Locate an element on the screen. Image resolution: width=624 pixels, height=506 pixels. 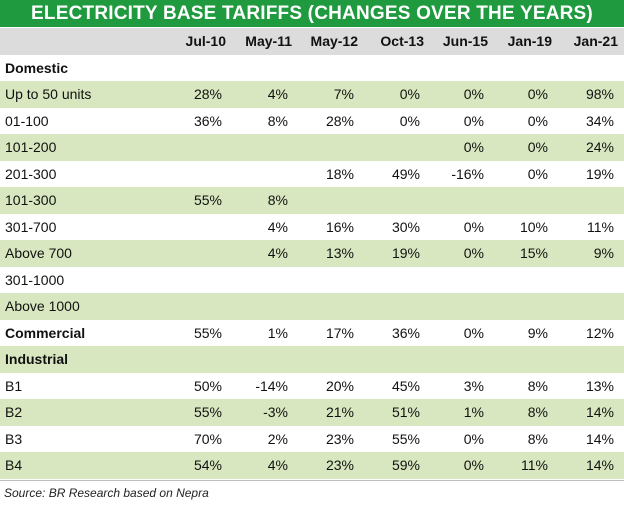
table-cell: 12% is located at coordinates (591, 332).